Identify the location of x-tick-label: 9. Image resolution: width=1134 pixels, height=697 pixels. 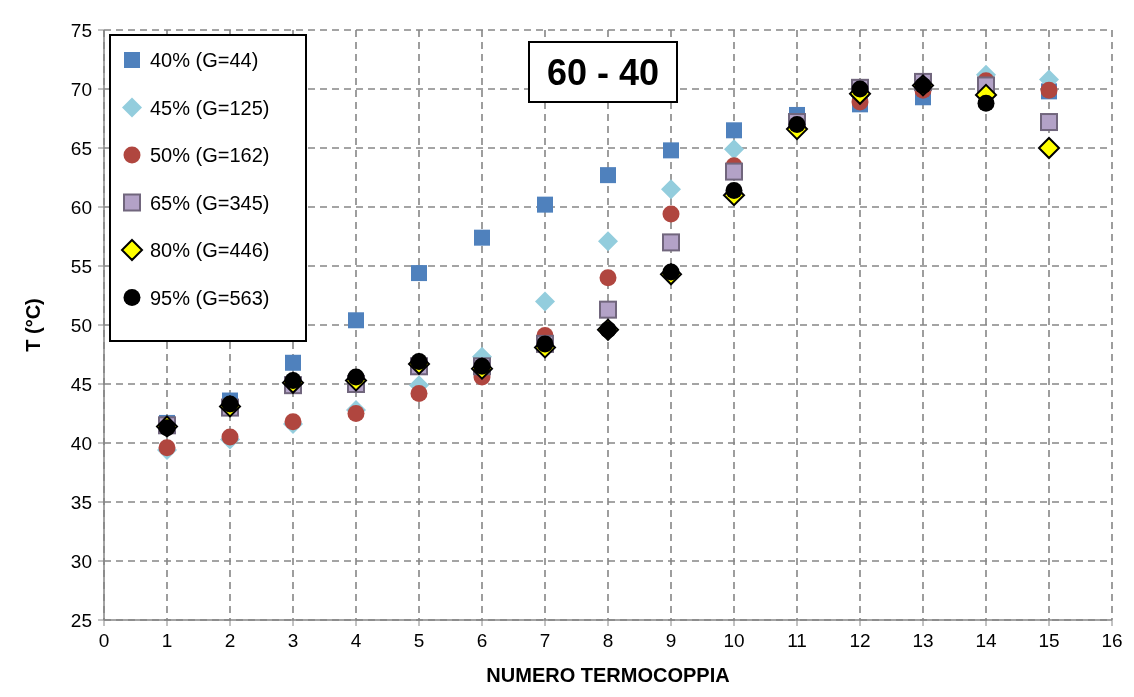
(671, 640).